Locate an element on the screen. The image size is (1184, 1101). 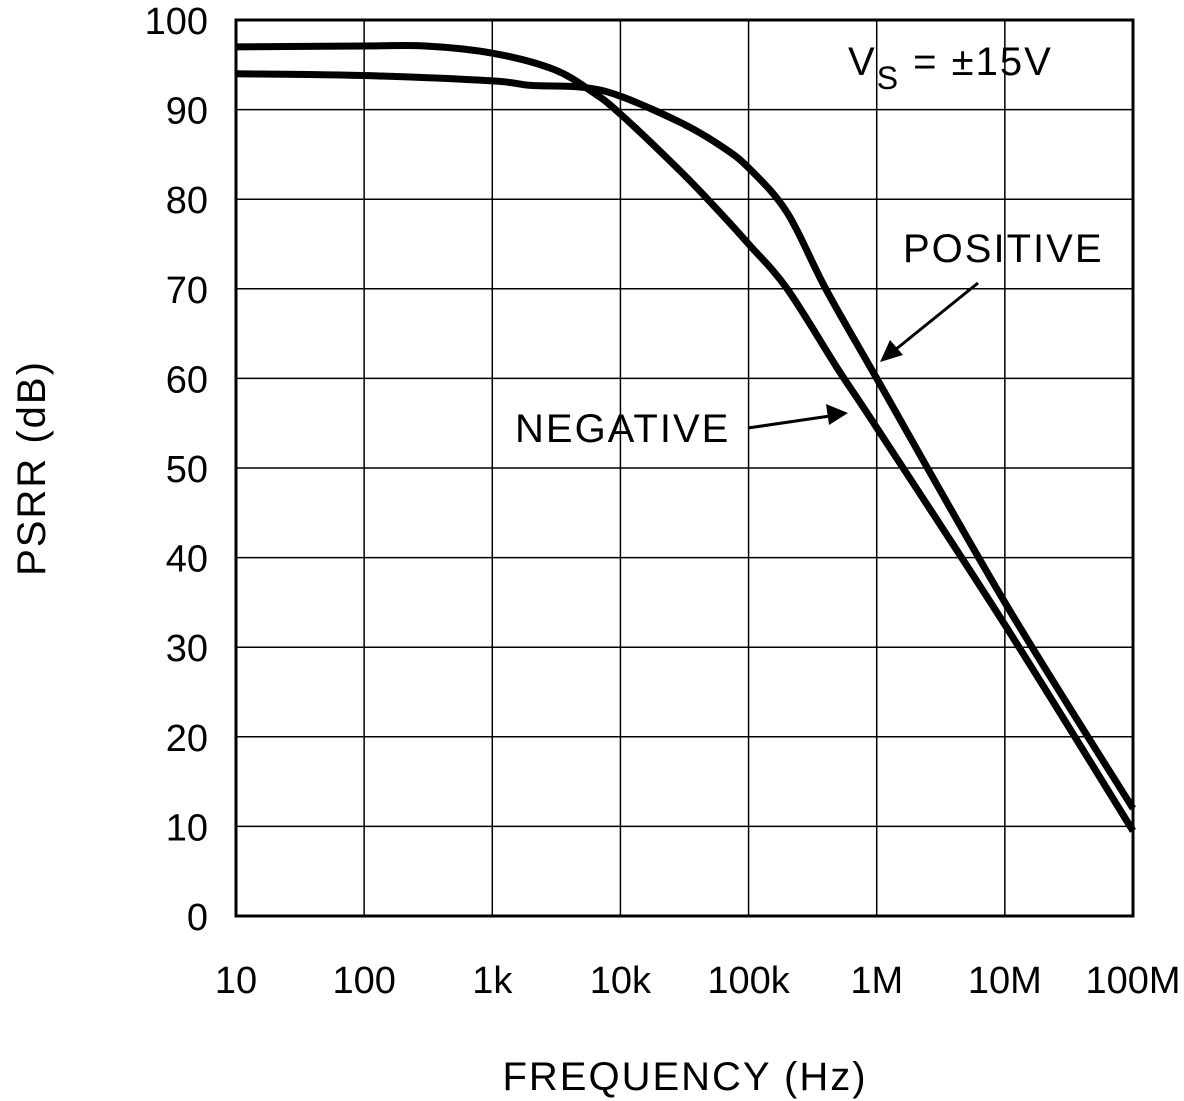
arrow-positive is located at coordinates (929, 321).